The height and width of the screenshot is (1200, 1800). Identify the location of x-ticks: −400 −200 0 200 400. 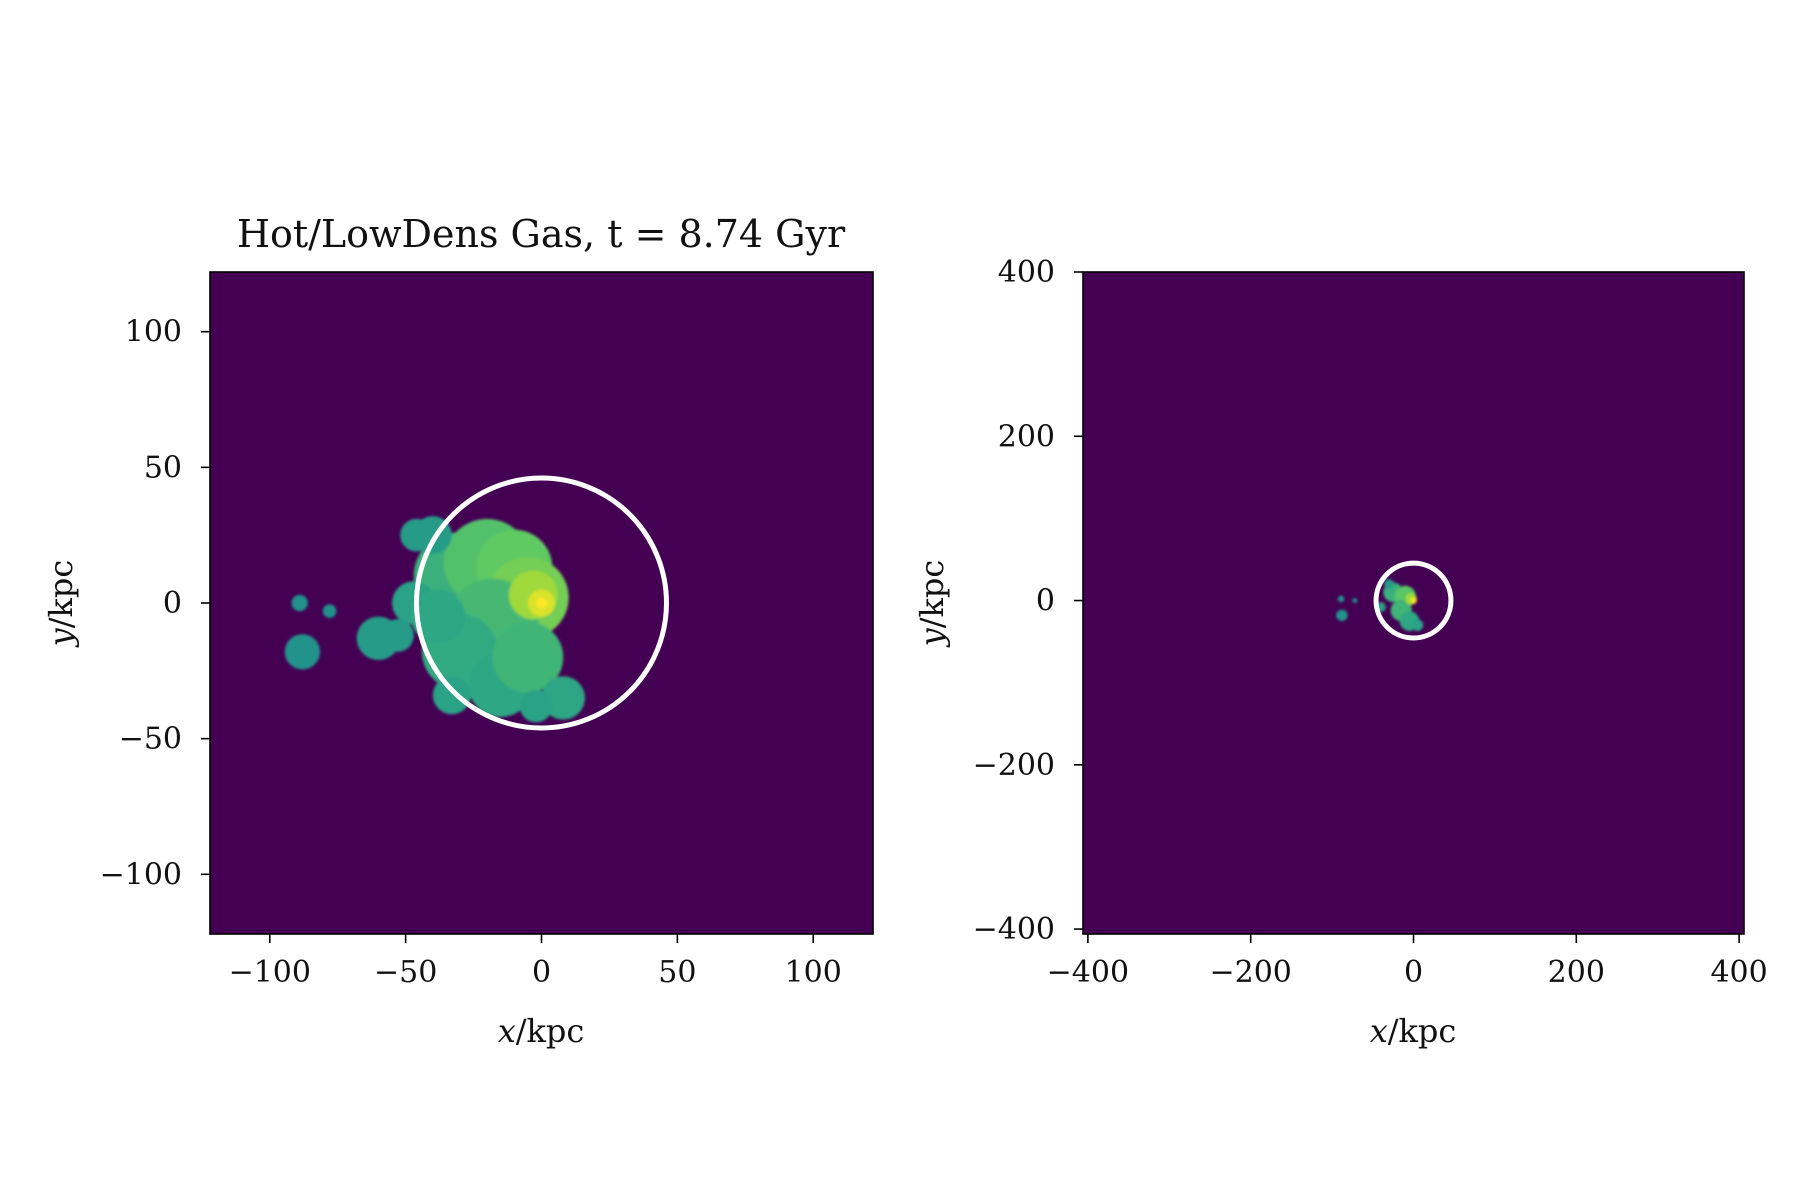
(1407, 962).